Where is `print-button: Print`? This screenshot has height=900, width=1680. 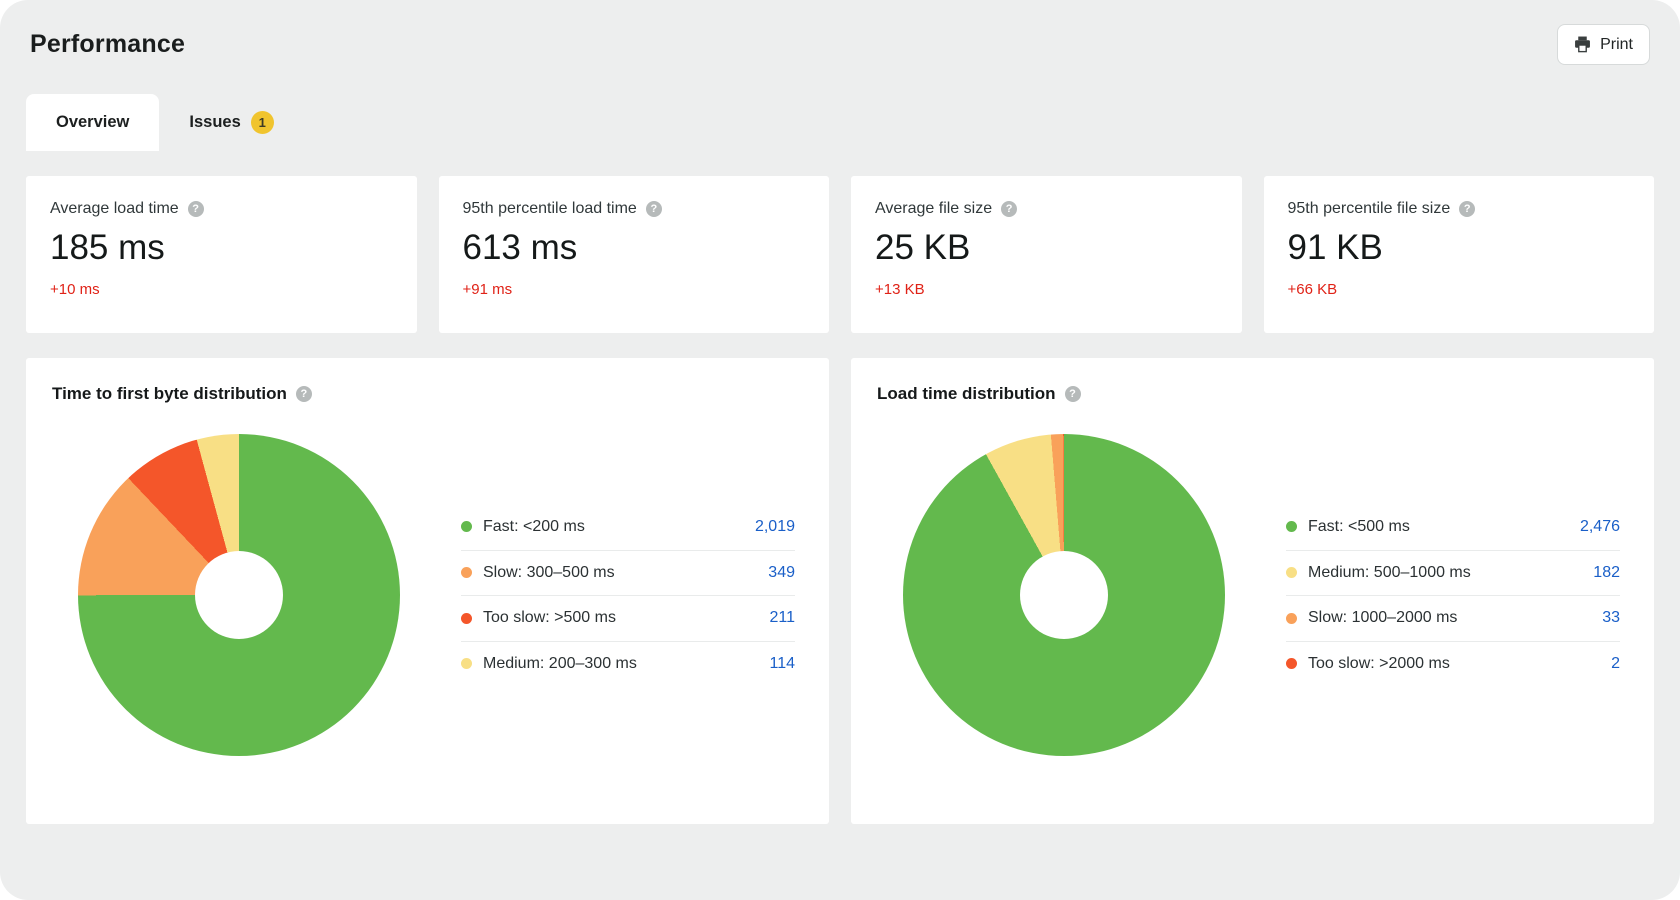
print-button: Print is located at coordinates (1603, 44).